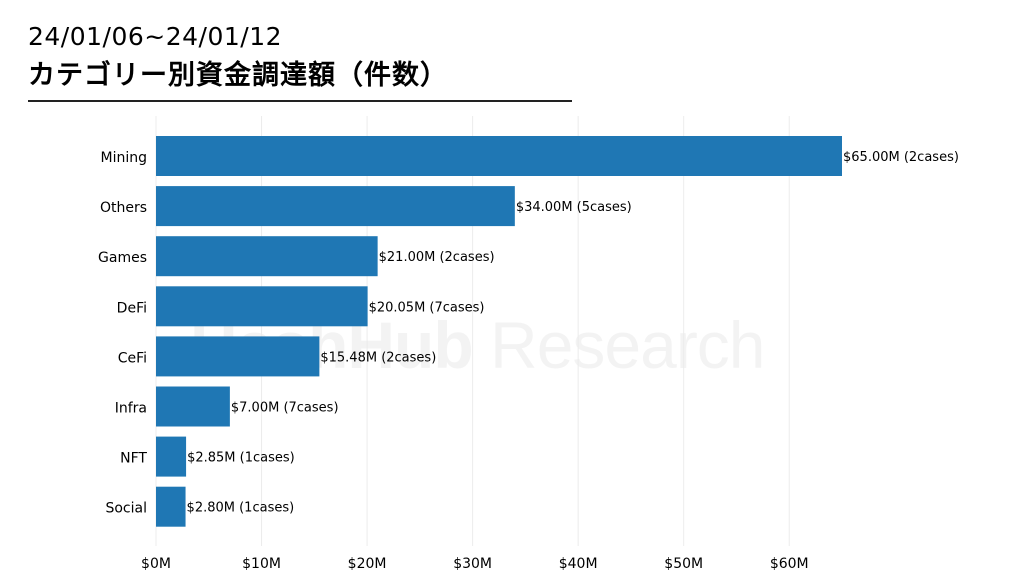 This screenshot has width=1024, height=576. What do you see at coordinates (122, 258) in the screenshot?
I see `y-tick-label: Games` at bounding box center [122, 258].